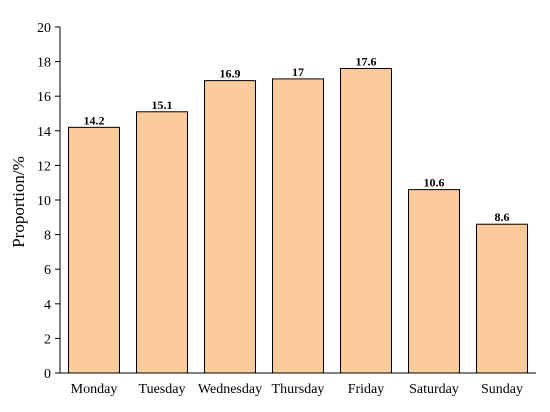 The height and width of the screenshot is (412, 550). I want to click on data-label-wednesday: 16.9, so click(230, 74).